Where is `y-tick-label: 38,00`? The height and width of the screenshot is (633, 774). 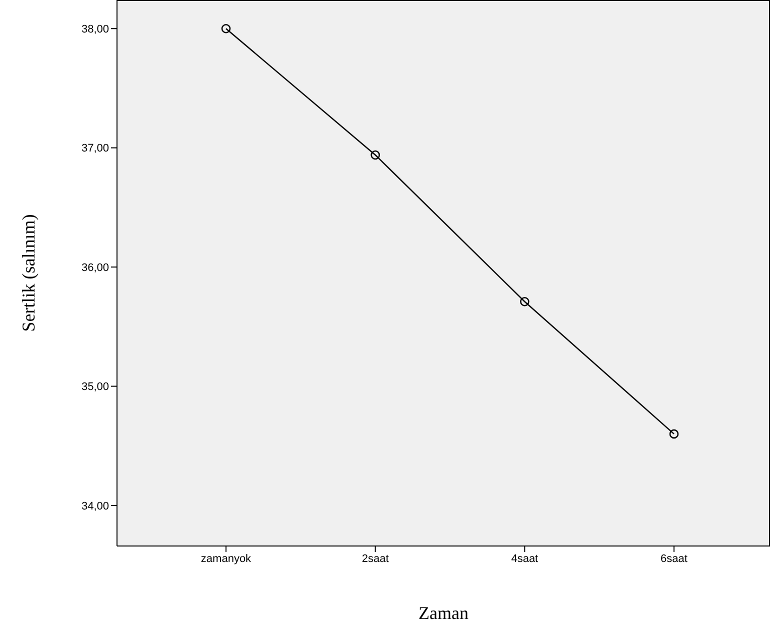 y-tick-label: 38,00 is located at coordinates (95, 30).